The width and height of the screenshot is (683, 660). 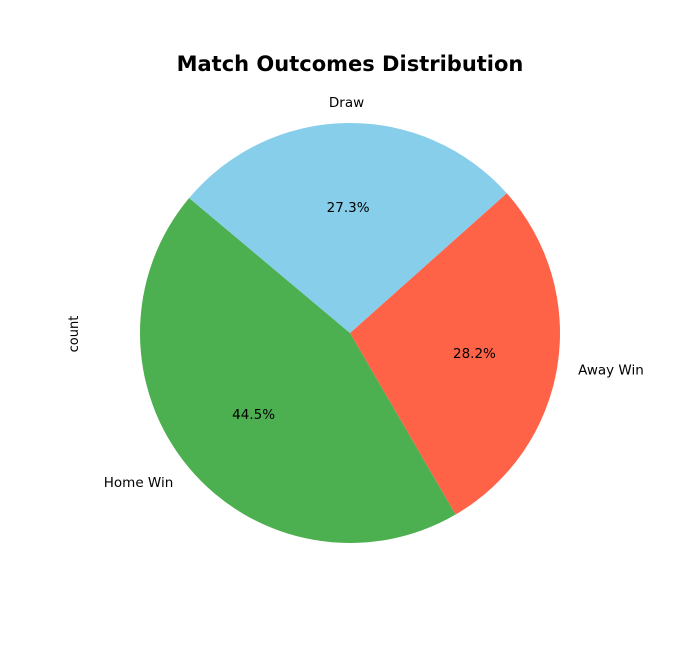 What do you see at coordinates (611, 370) in the screenshot?
I see `pie-category-label-away-win: Away Win` at bounding box center [611, 370].